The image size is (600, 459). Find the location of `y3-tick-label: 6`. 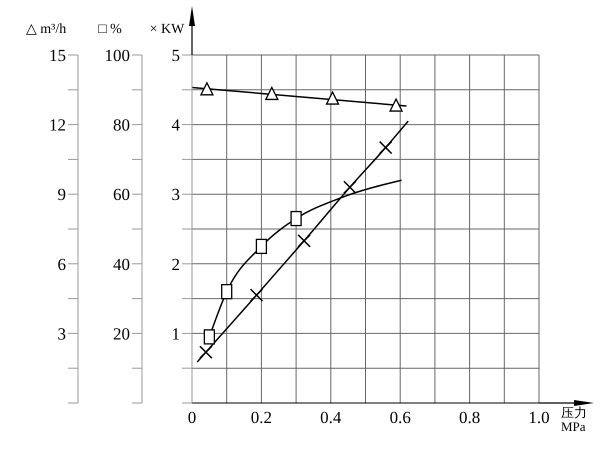

y3-tick-label: 6 is located at coordinates (62, 264).